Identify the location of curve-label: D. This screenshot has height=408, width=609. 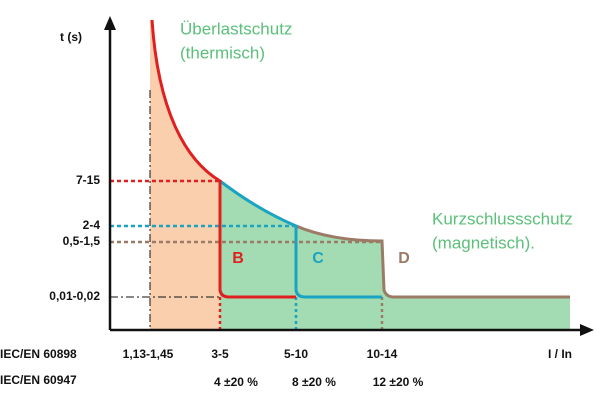
(404, 258).